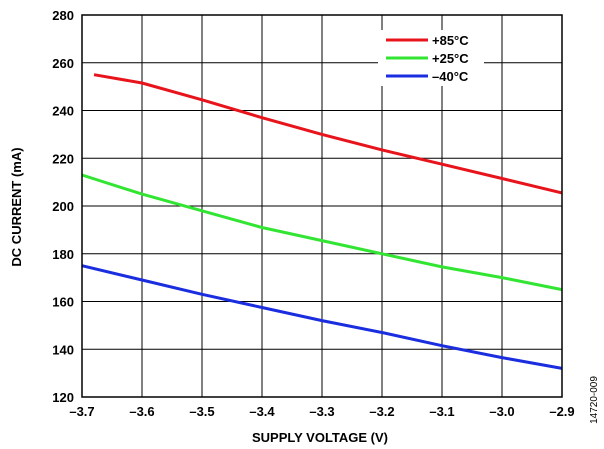 This screenshot has width=604, height=449. Describe the element at coordinates (16, 206) in the screenshot. I see `y-axis-title: DC CURRENT (mA)` at that location.